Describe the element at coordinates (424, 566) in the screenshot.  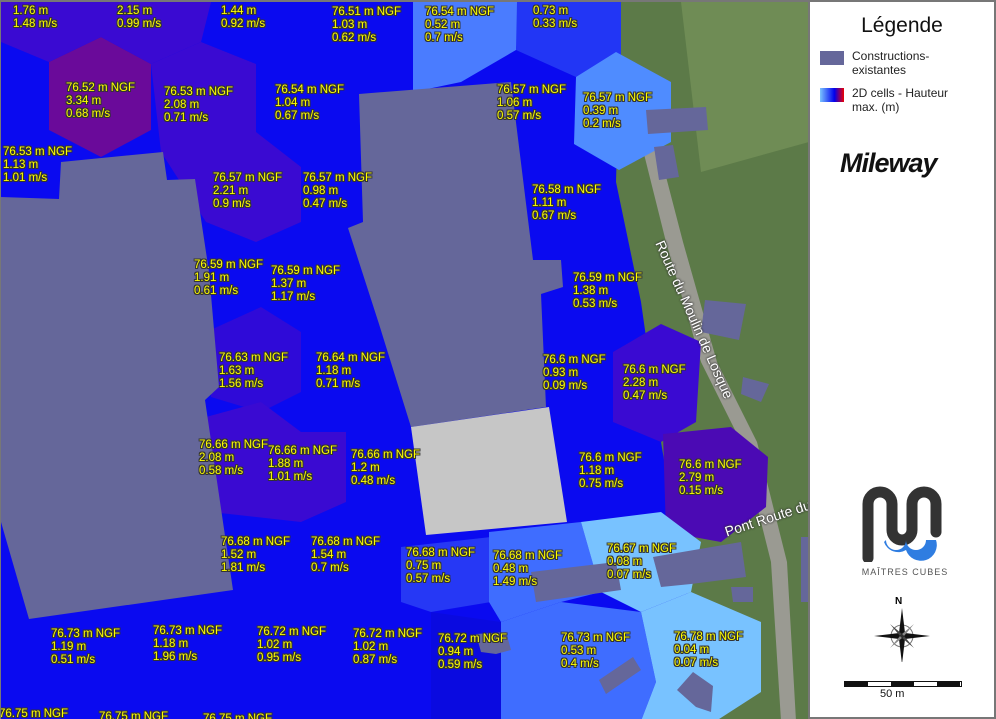
I see `cell-depth: 0.75 m` at that location.